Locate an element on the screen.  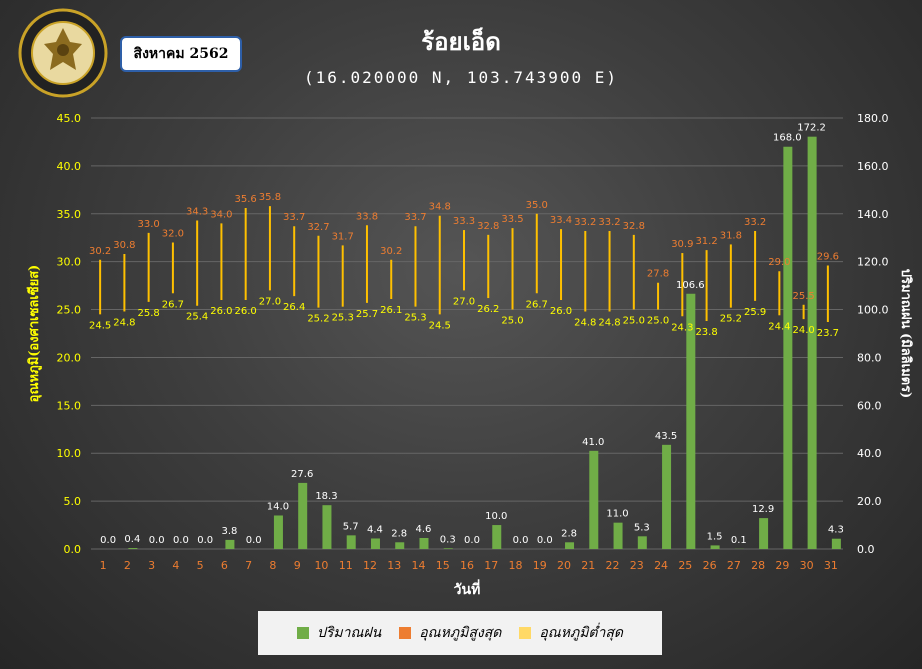
x-tick-label: 30 is located at coordinates (807, 565).